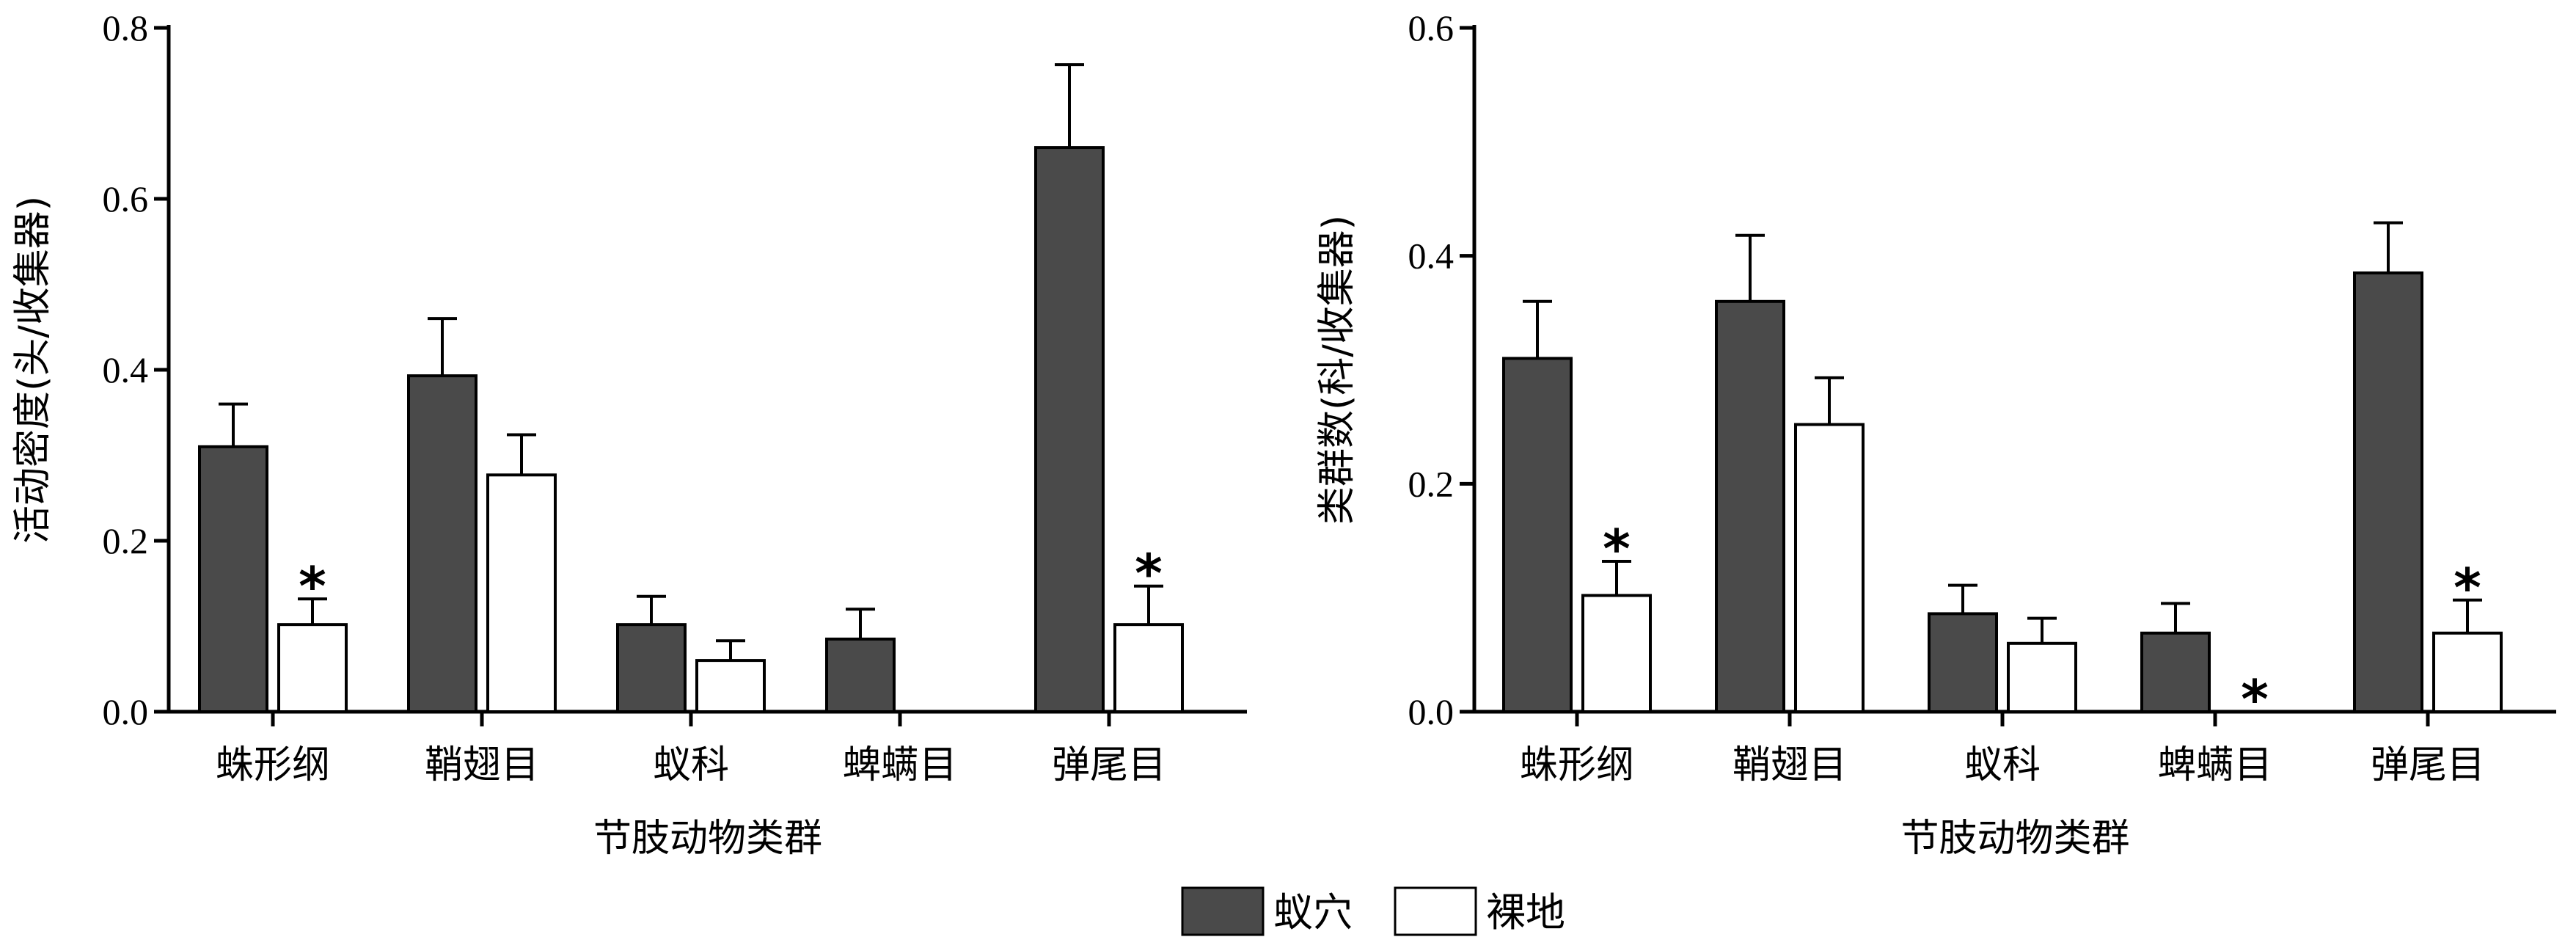 This screenshot has height=948, width=2576. Describe the element at coordinates (126, 27) in the screenshot. I see `y-tick-label: 0.8` at that location.